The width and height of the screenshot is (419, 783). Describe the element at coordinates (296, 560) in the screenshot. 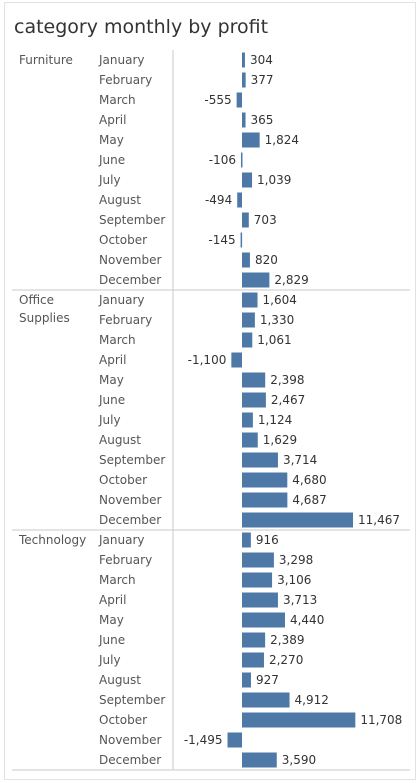

I see `bar-value-label: 3,298` at that location.